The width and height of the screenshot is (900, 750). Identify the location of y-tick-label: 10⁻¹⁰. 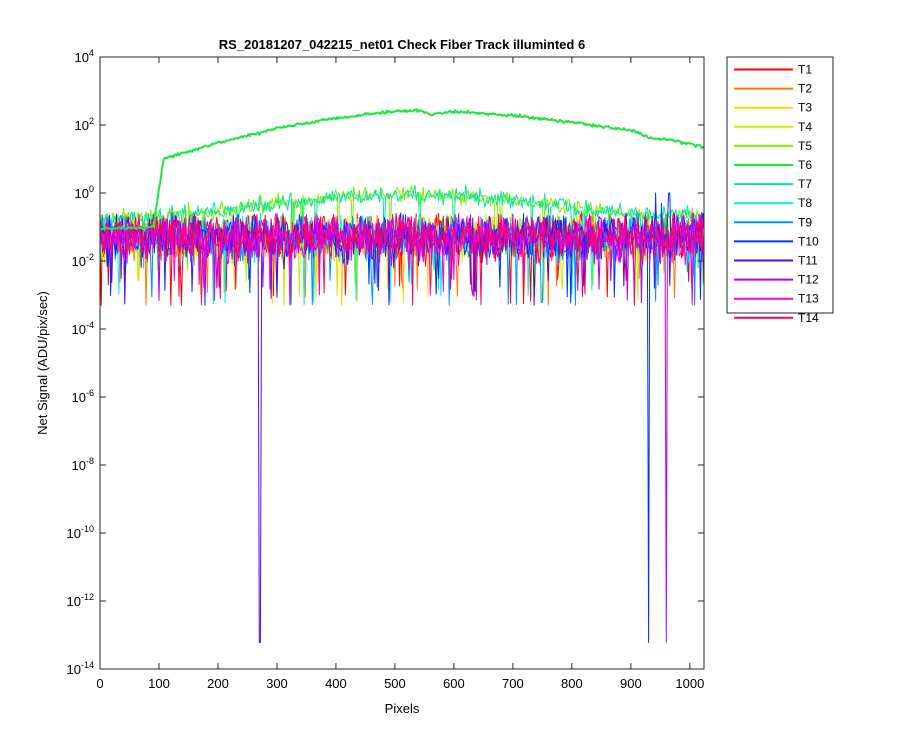
(80, 532).